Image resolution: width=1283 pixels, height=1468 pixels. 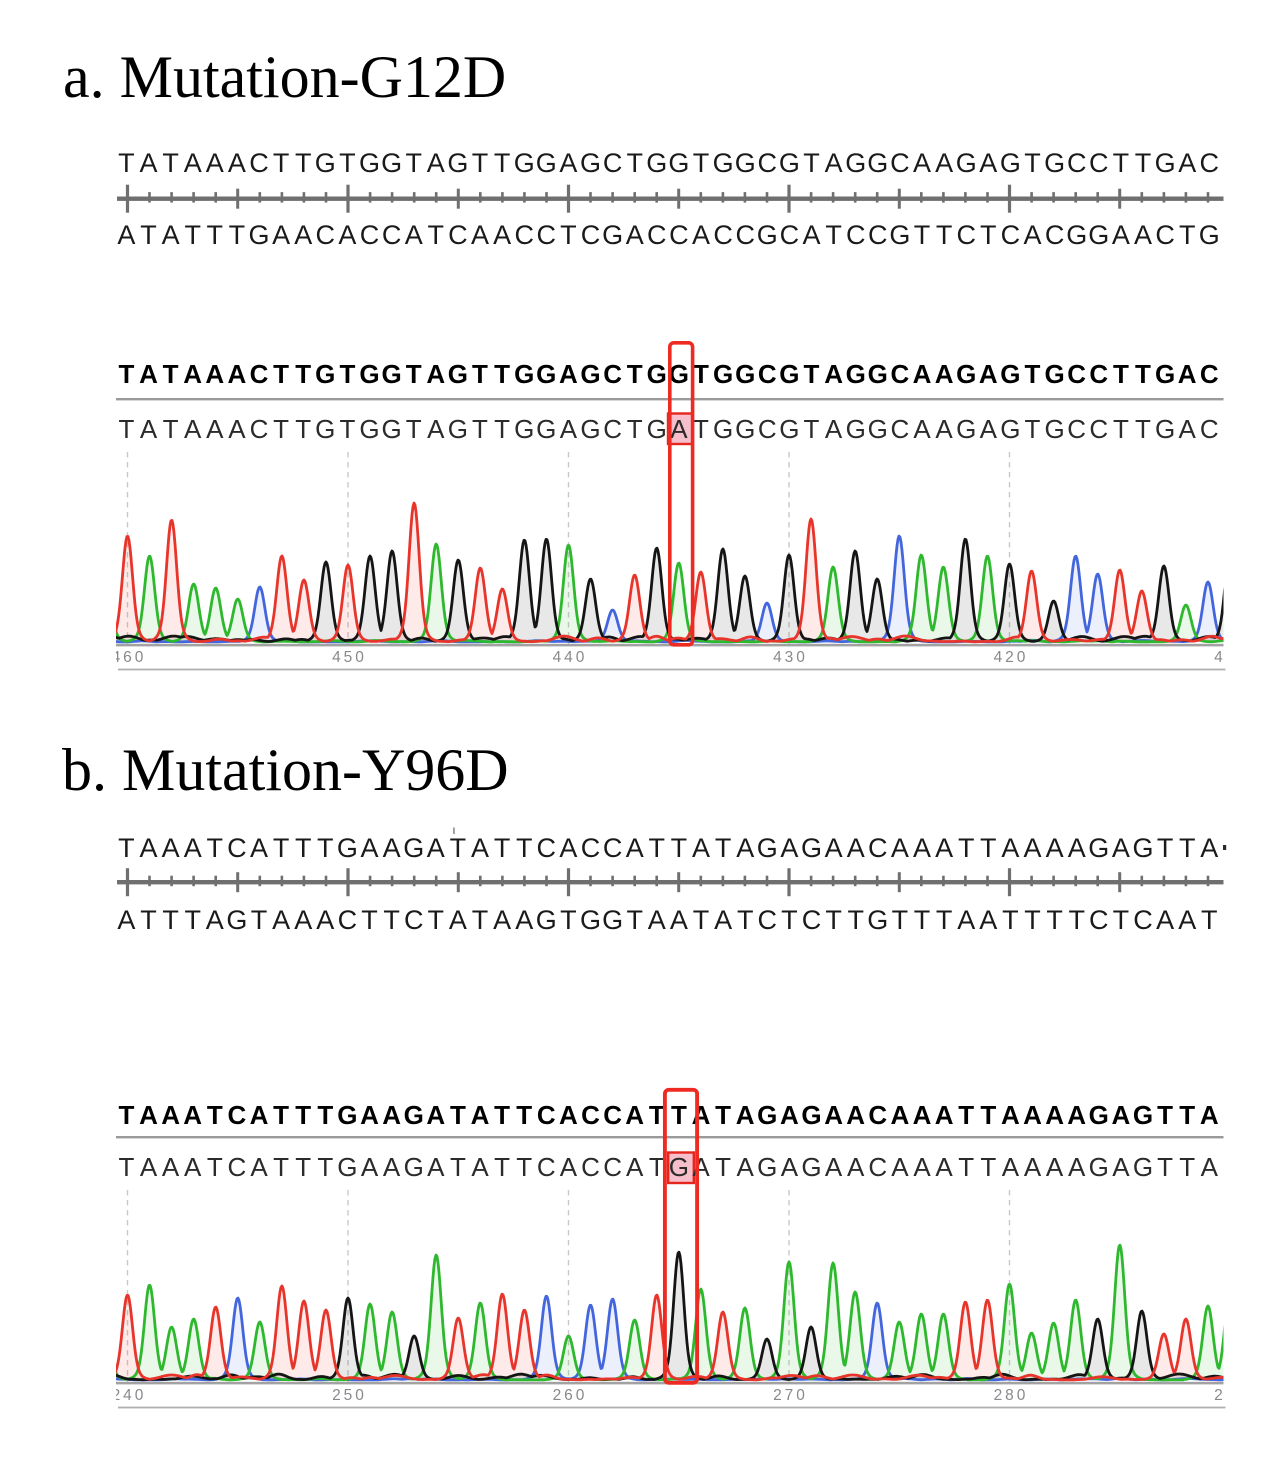 I want to click on svg-text: 450, so click(x=349, y=657).